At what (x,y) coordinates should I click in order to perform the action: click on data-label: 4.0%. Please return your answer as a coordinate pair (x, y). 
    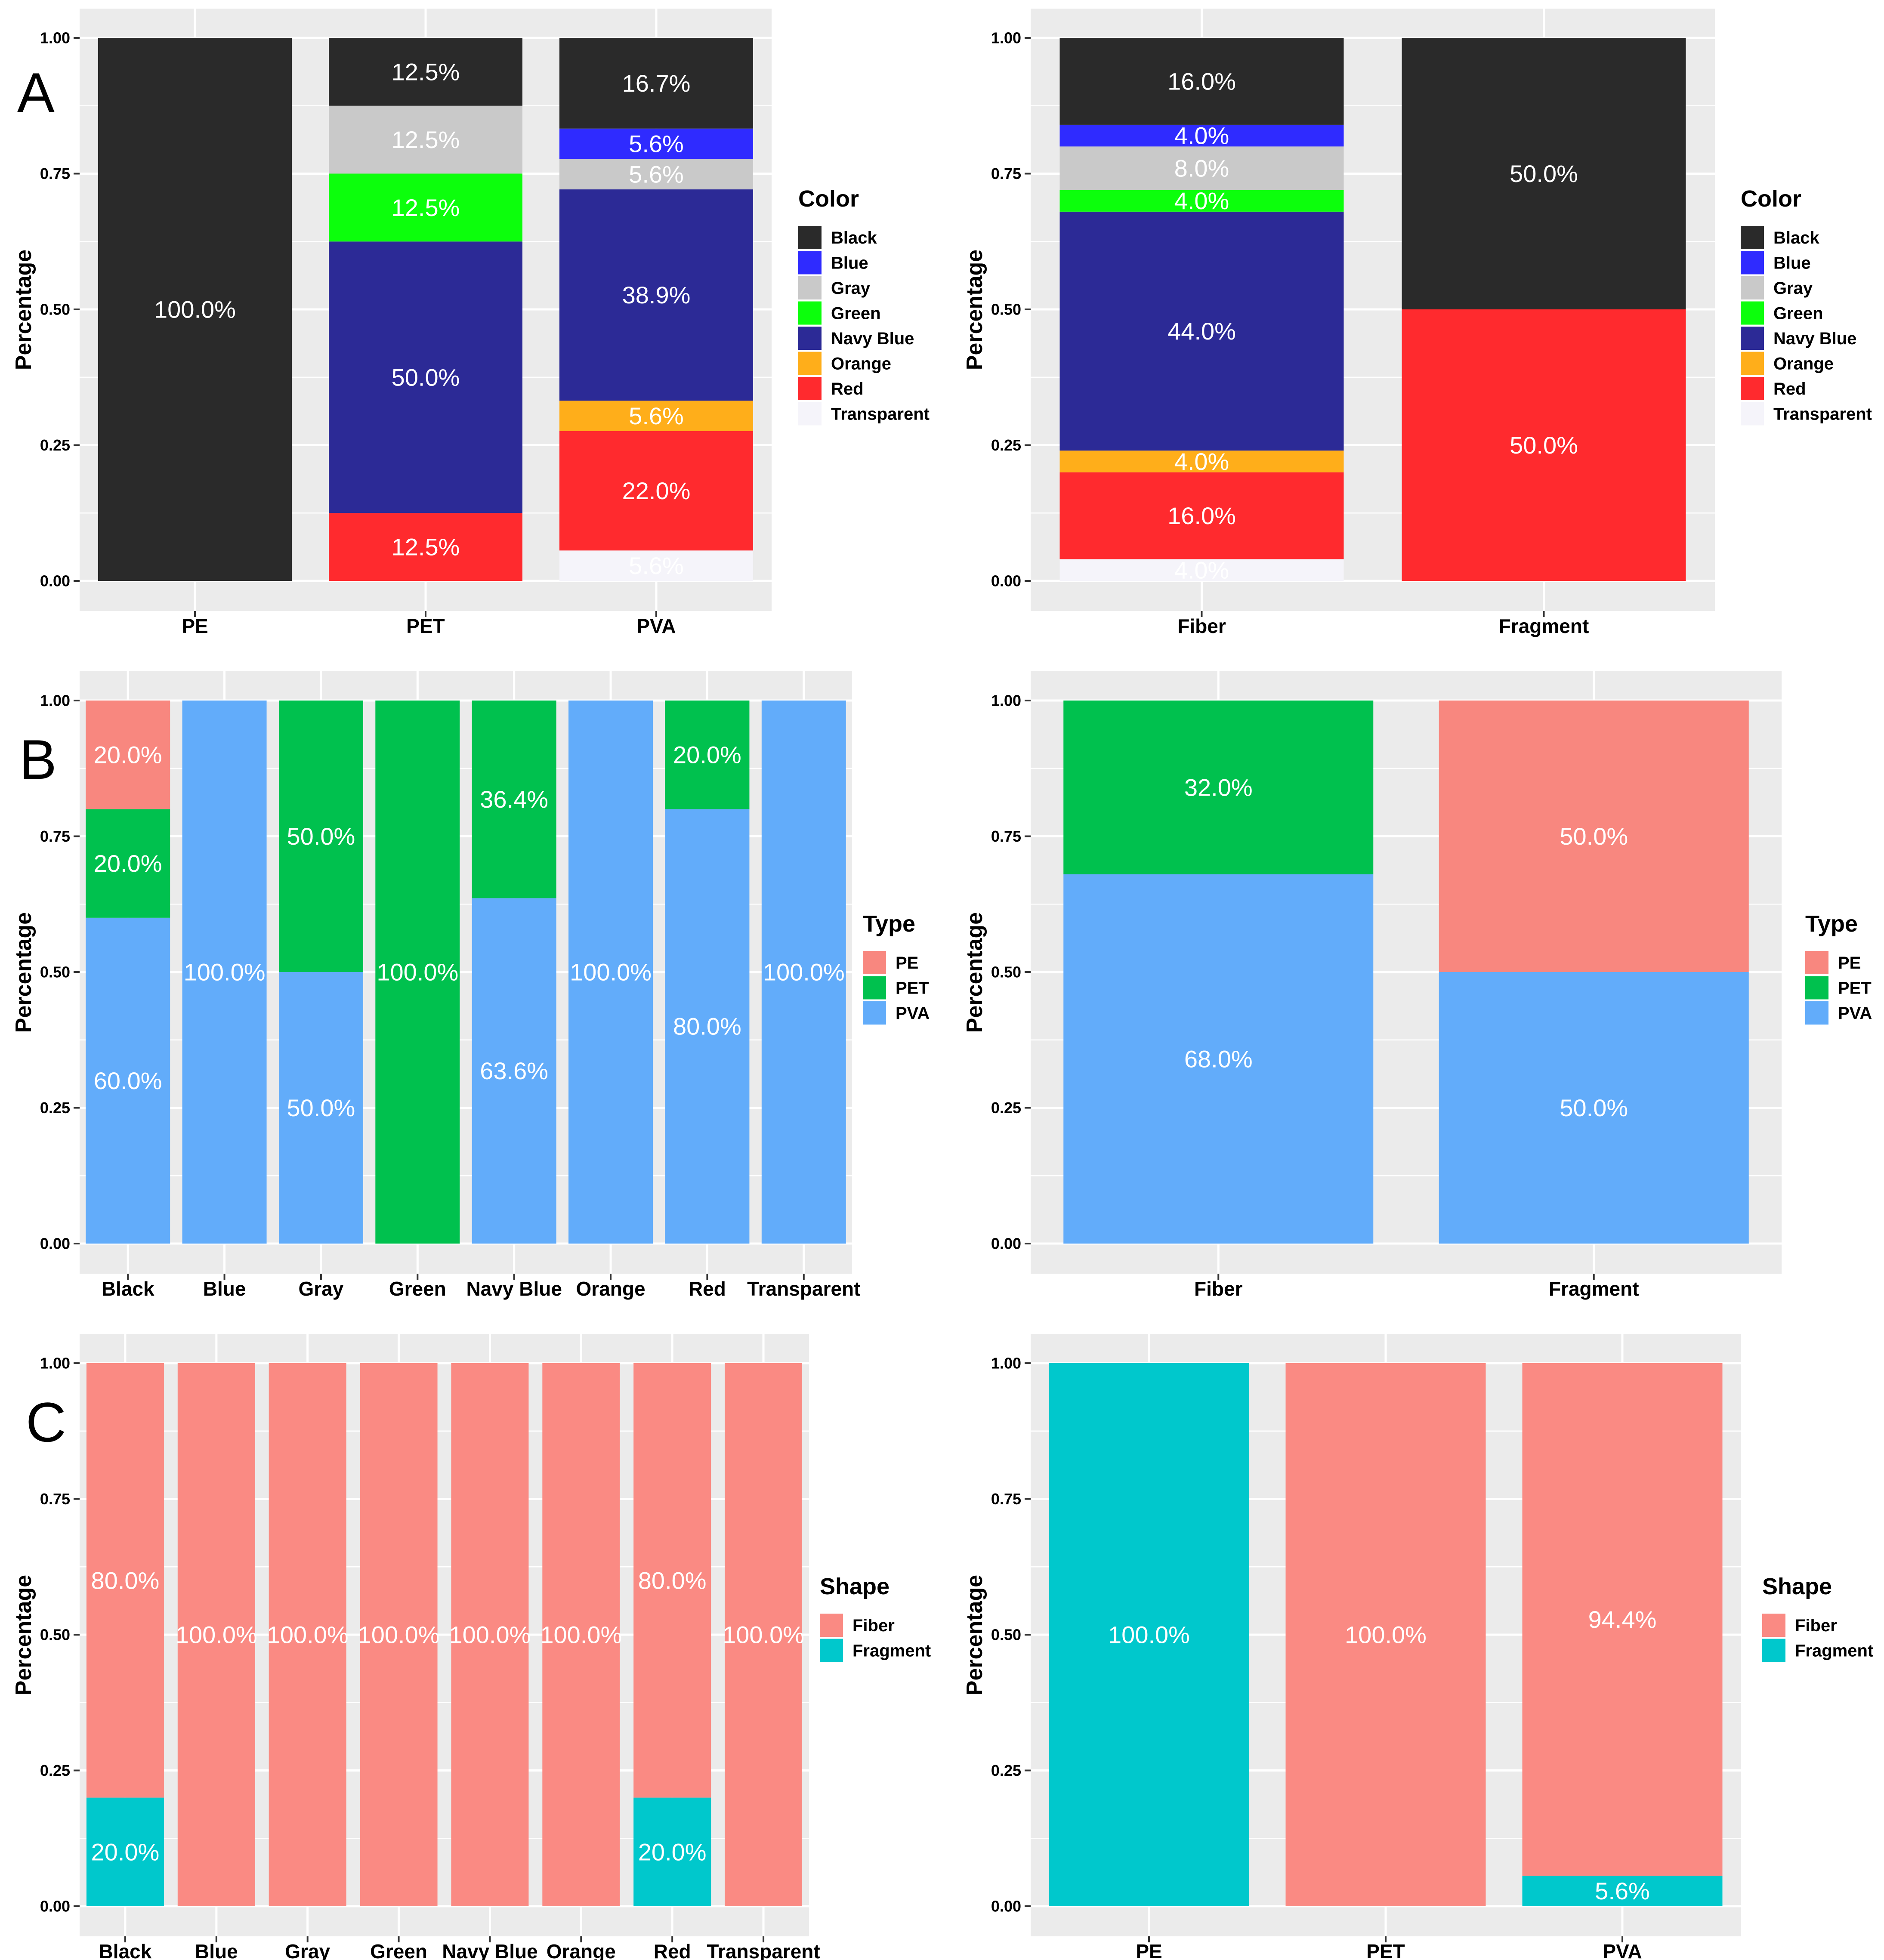
    Looking at the image, I should click on (1201, 200).